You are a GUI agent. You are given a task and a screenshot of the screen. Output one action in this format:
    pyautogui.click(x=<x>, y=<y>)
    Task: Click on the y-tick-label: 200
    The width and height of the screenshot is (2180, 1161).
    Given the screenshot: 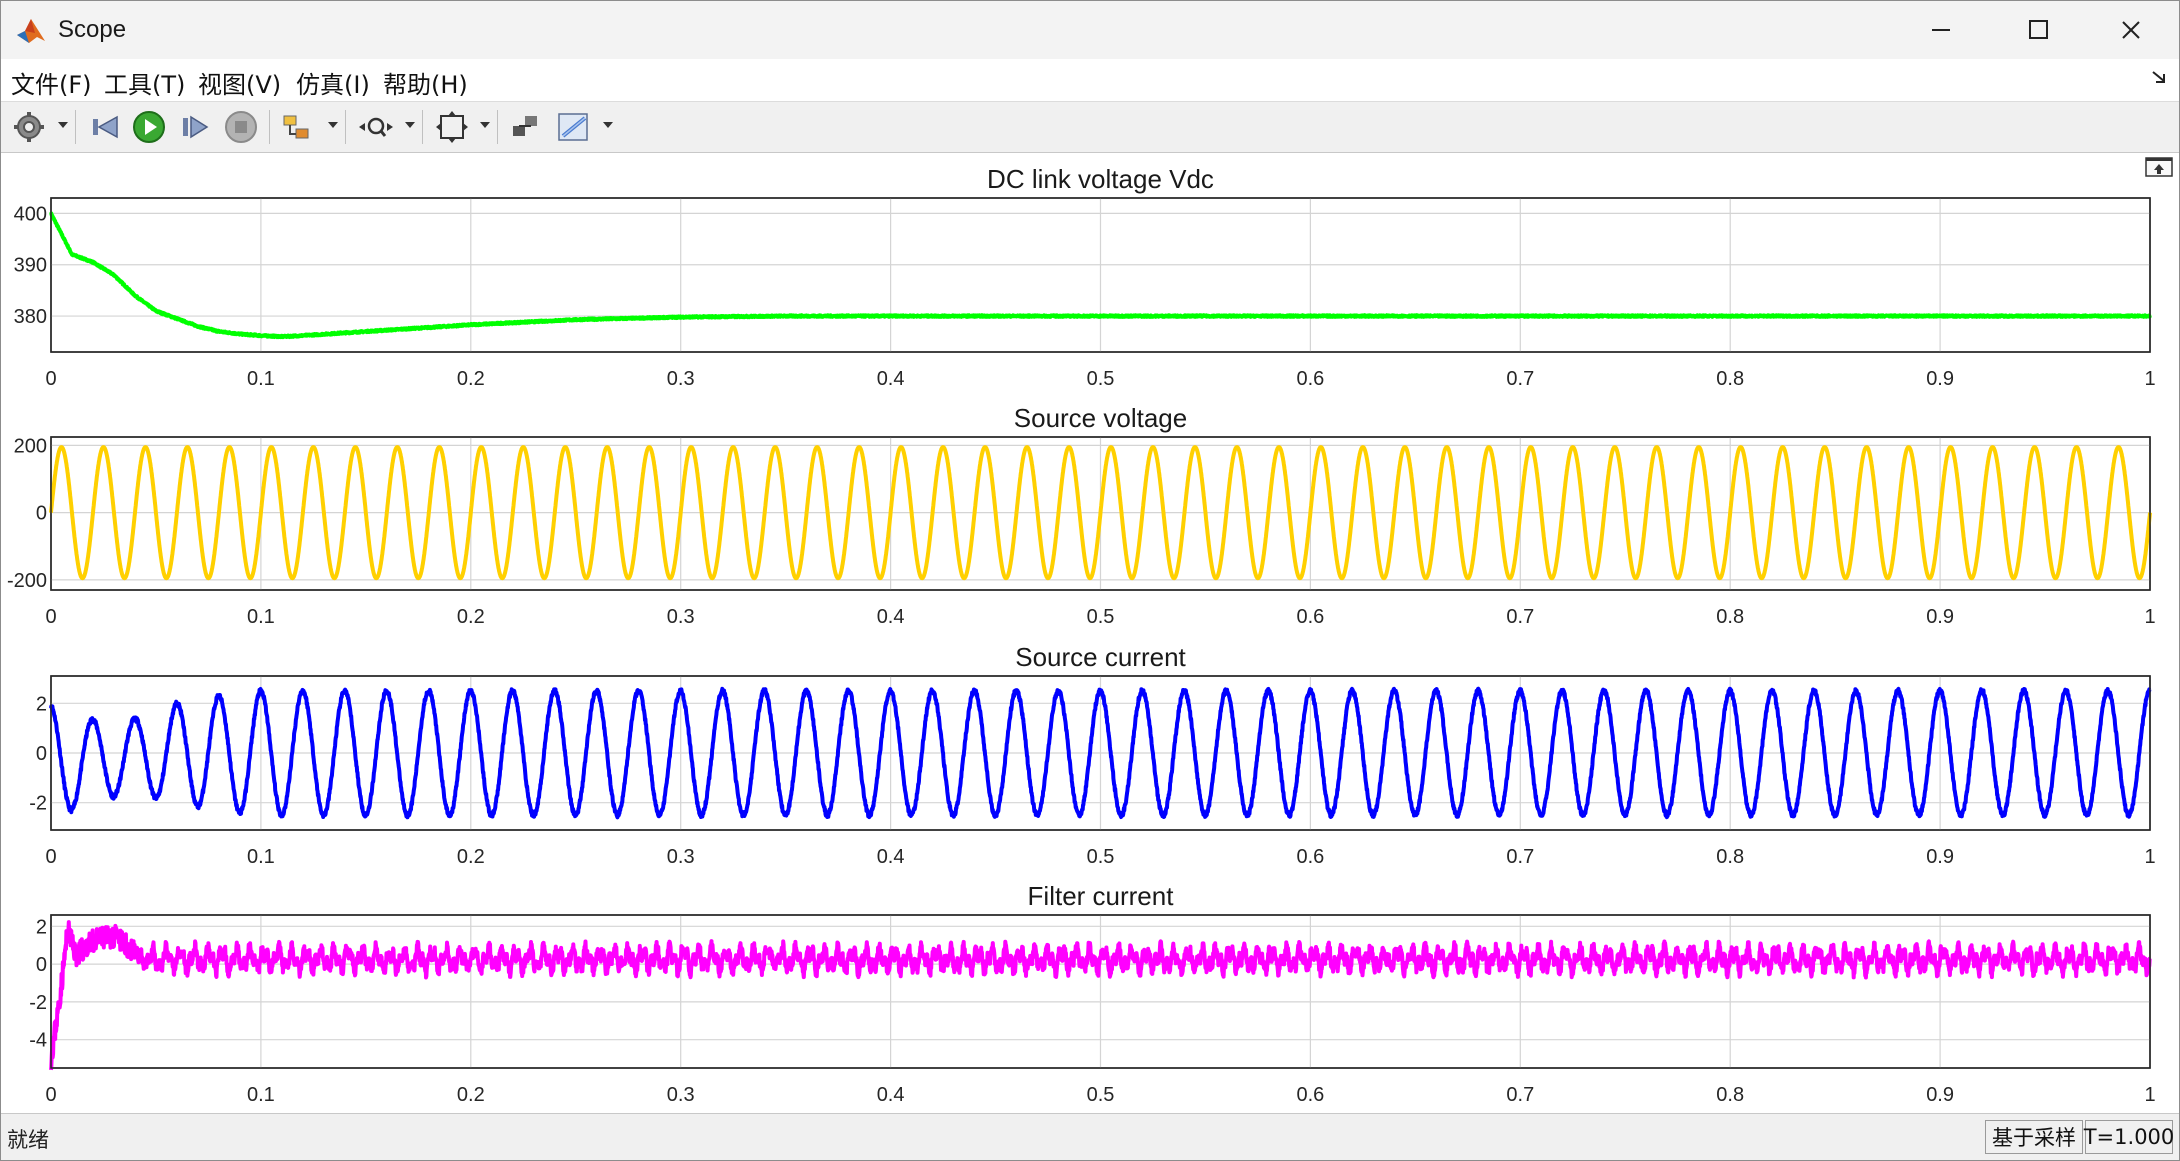 What is the action you would take?
    pyautogui.click(x=30, y=446)
    